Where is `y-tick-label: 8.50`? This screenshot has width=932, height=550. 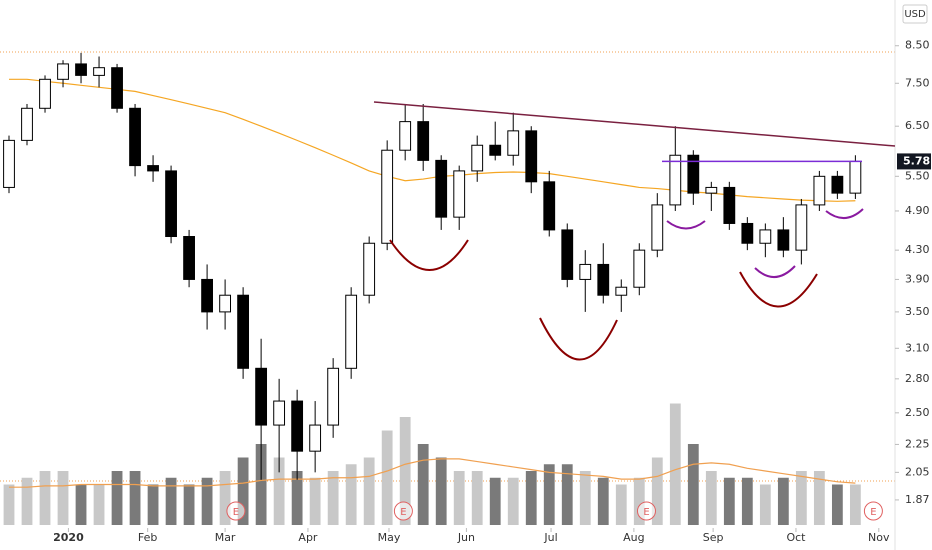 y-tick-label: 8.50 is located at coordinates (917, 45).